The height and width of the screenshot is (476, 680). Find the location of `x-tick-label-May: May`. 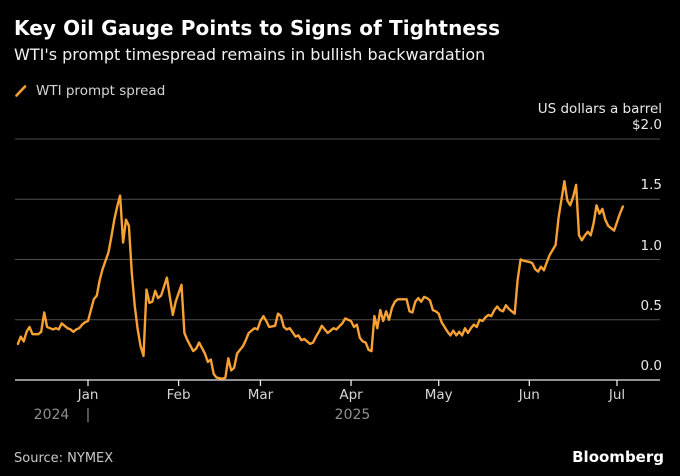

x-tick-label-May: May is located at coordinates (438, 395).